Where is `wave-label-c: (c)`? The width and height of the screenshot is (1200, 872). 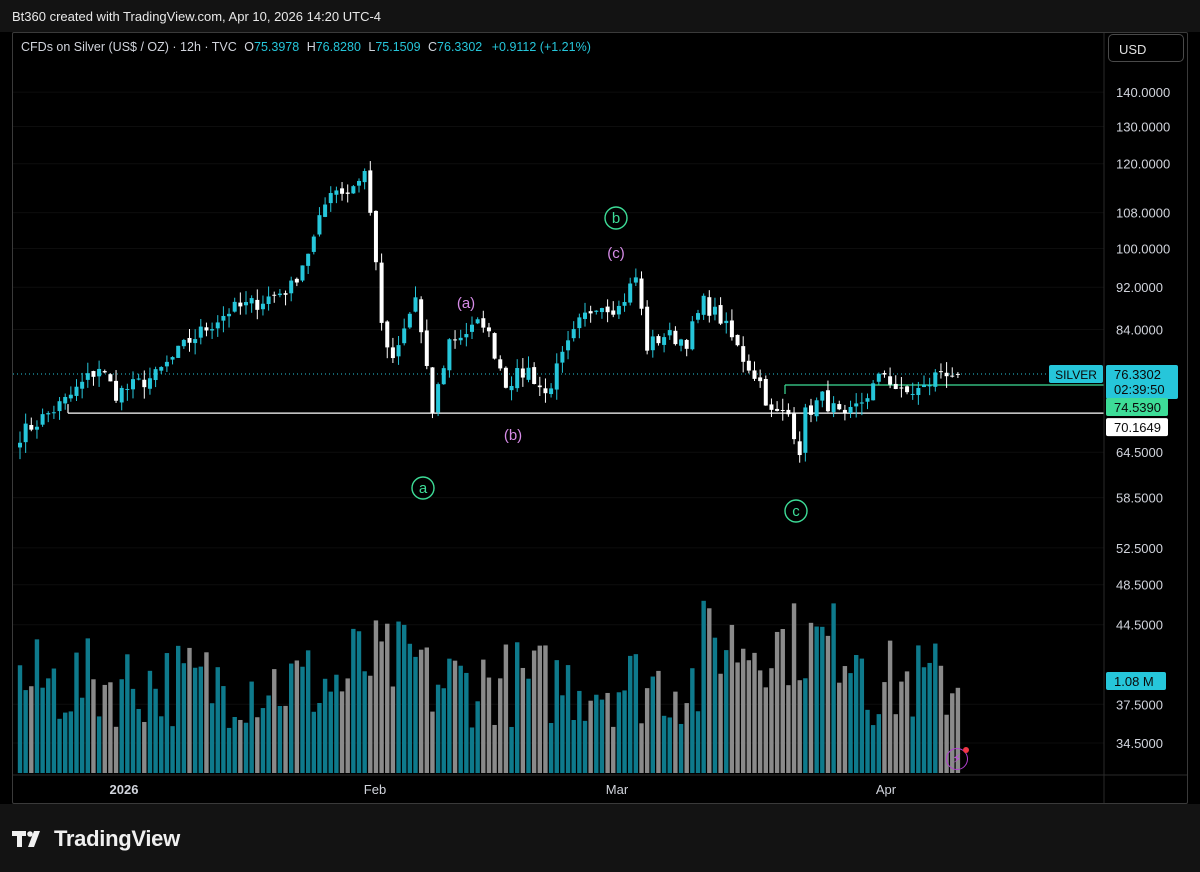 wave-label-c: (c) is located at coordinates (616, 253).